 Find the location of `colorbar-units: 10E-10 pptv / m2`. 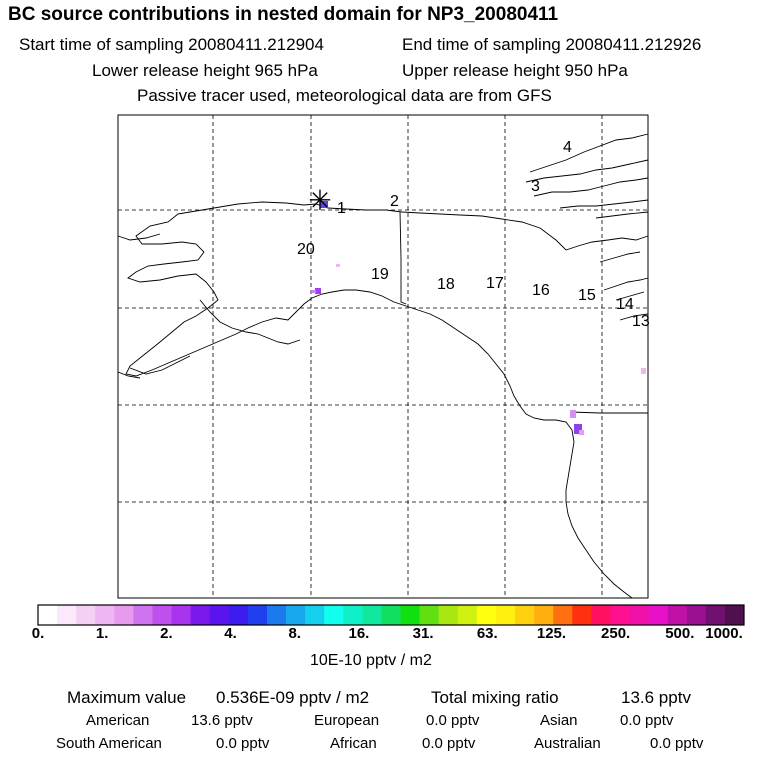

colorbar-units: 10E-10 pptv / m2 is located at coordinates (371, 660).